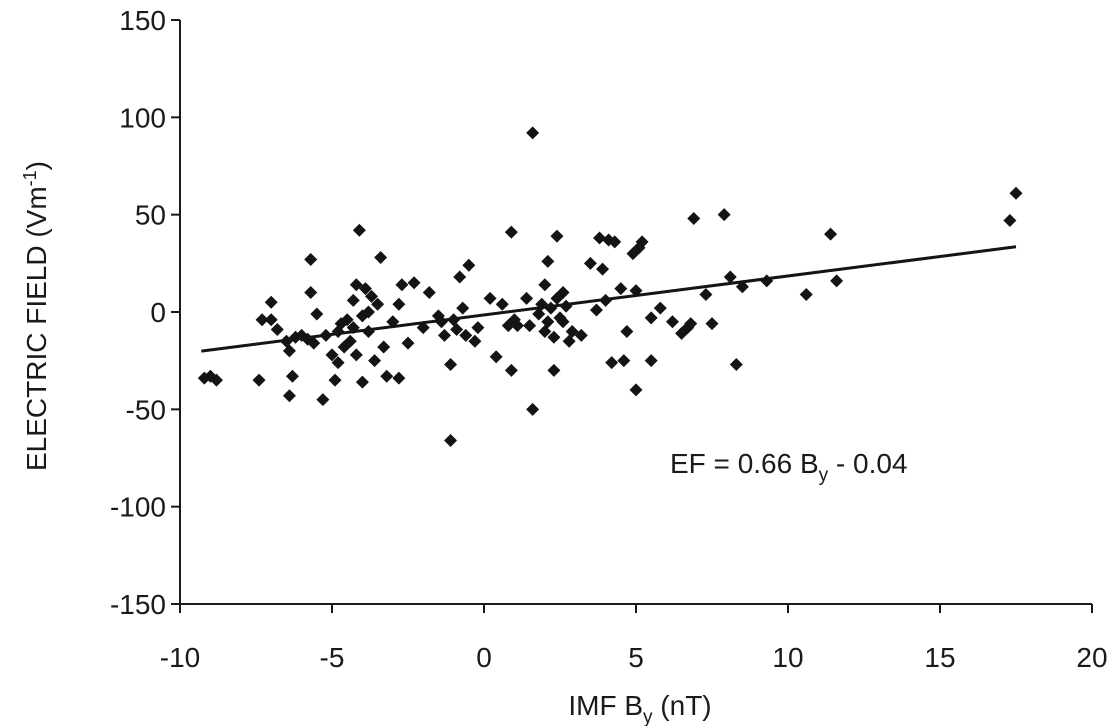  Describe the element at coordinates (939, 657) in the screenshot. I see `x-tick-label: 15` at that location.